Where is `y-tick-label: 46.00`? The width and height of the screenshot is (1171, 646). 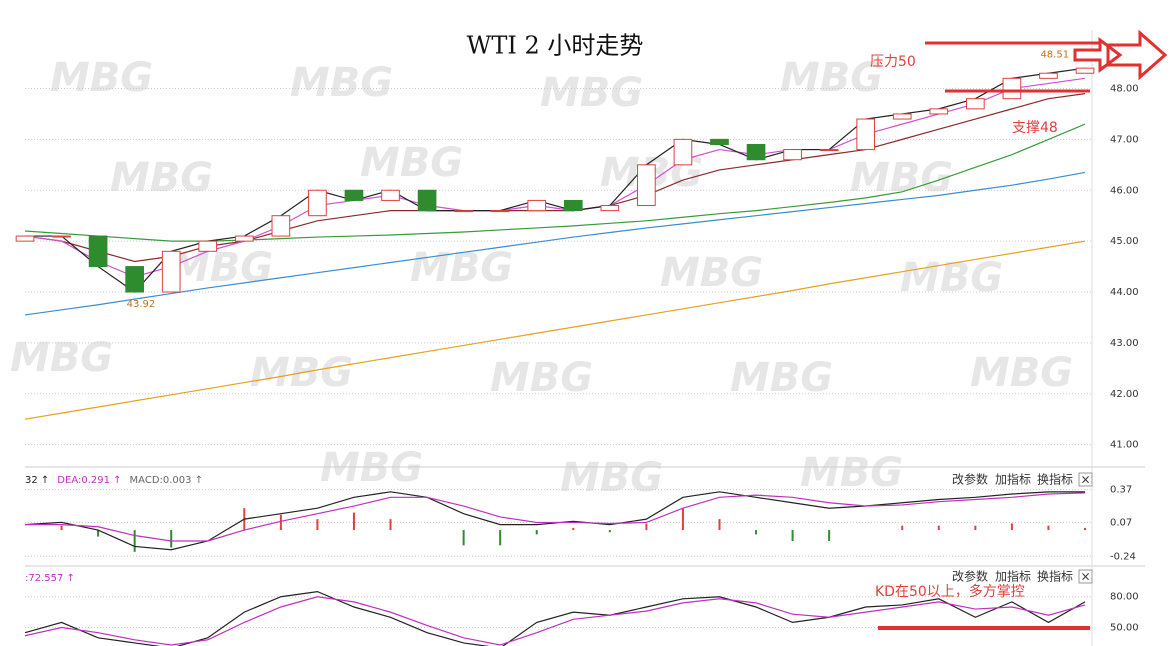
y-tick-label: 46.00 is located at coordinates (1124, 190).